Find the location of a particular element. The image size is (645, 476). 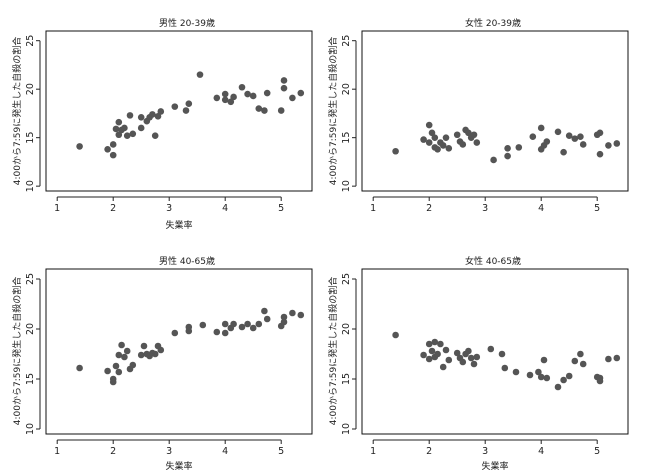

panel-title: 男性 40-65歳 is located at coordinates (187, 261).